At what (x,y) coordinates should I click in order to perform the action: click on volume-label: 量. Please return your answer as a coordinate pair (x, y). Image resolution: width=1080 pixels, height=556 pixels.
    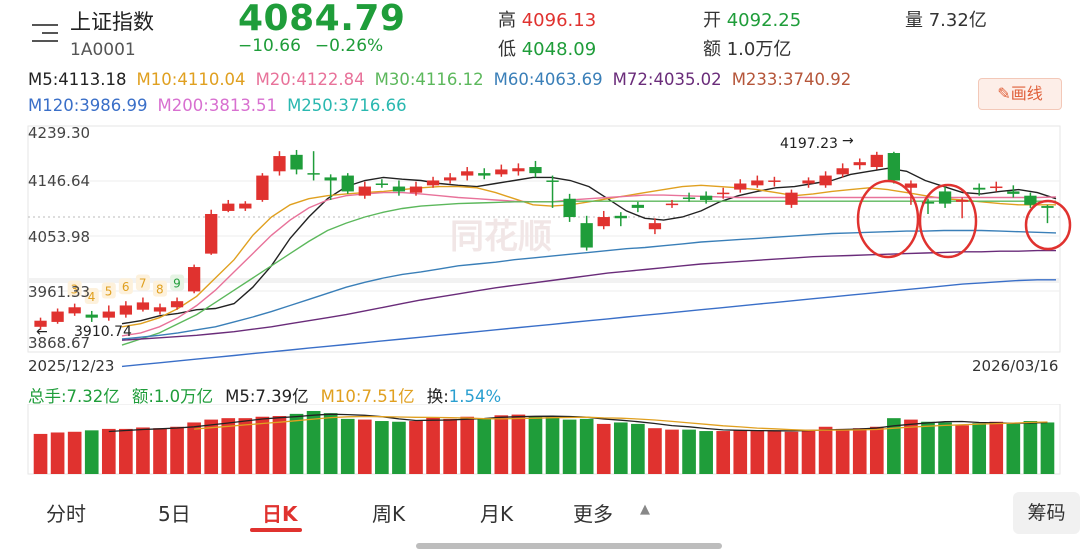
    Looking at the image, I should click on (914, 20).